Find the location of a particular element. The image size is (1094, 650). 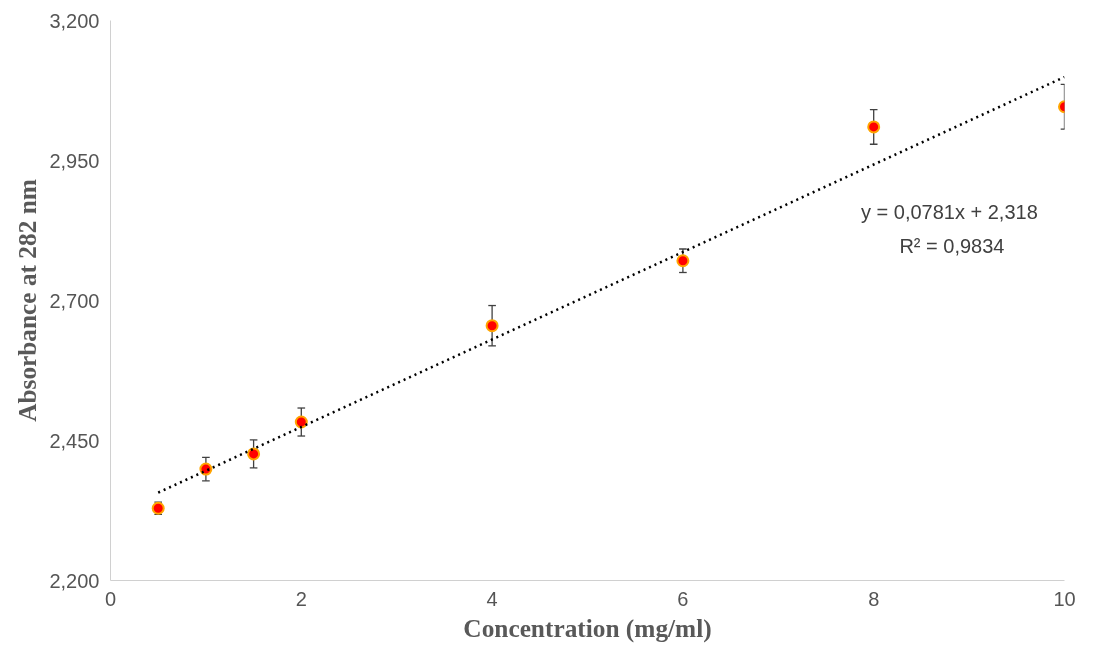

x-tick-label: 4 is located at coordinates (492, 598).